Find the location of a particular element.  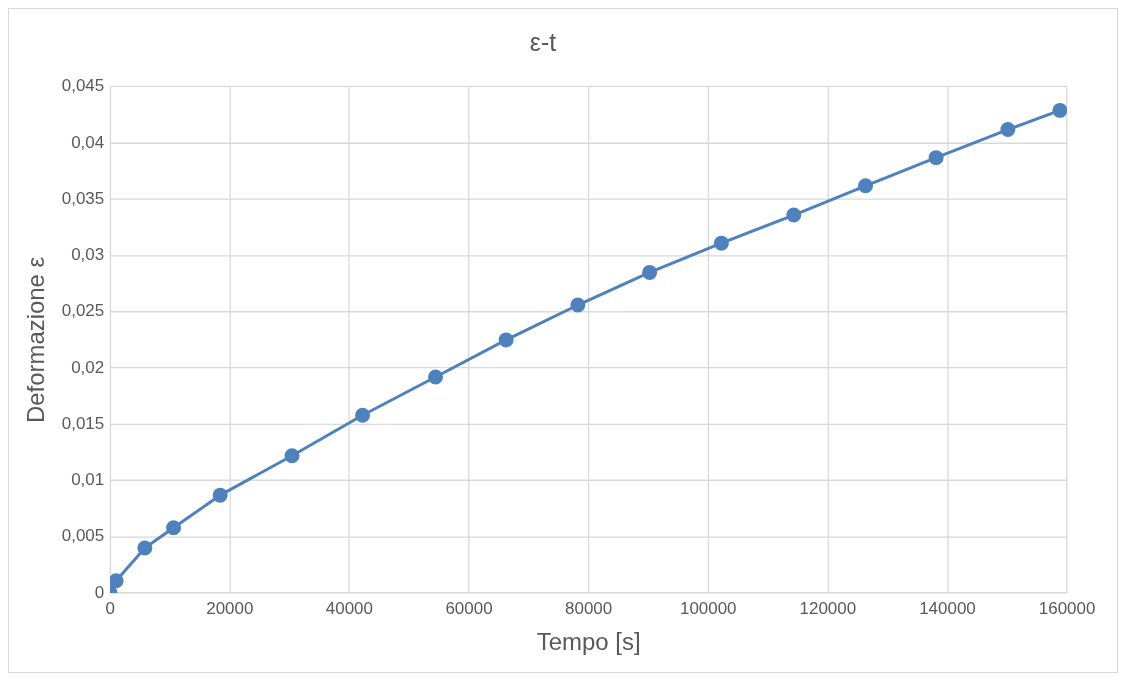

x-axis-title: Tempo [s] is located at coordinates (588, 642).